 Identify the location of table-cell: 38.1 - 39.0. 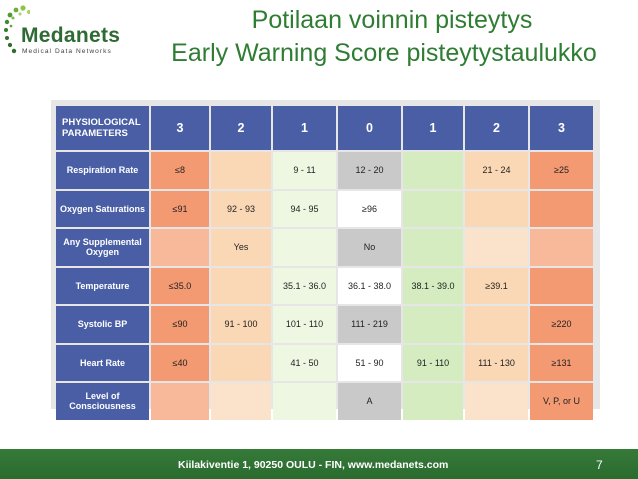
(433, 285).